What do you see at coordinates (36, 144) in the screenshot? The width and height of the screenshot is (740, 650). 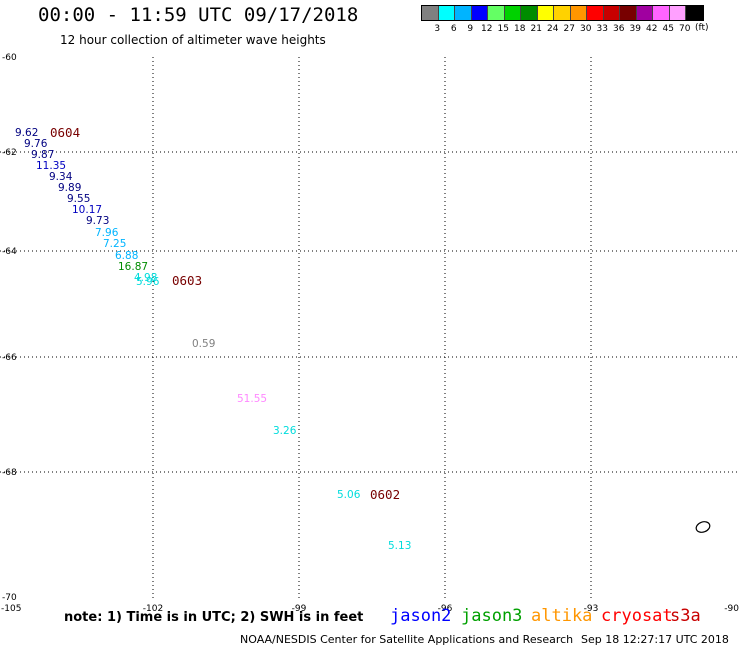 I see `wave-height-label: 9.76` at bounding box center [36, 144].